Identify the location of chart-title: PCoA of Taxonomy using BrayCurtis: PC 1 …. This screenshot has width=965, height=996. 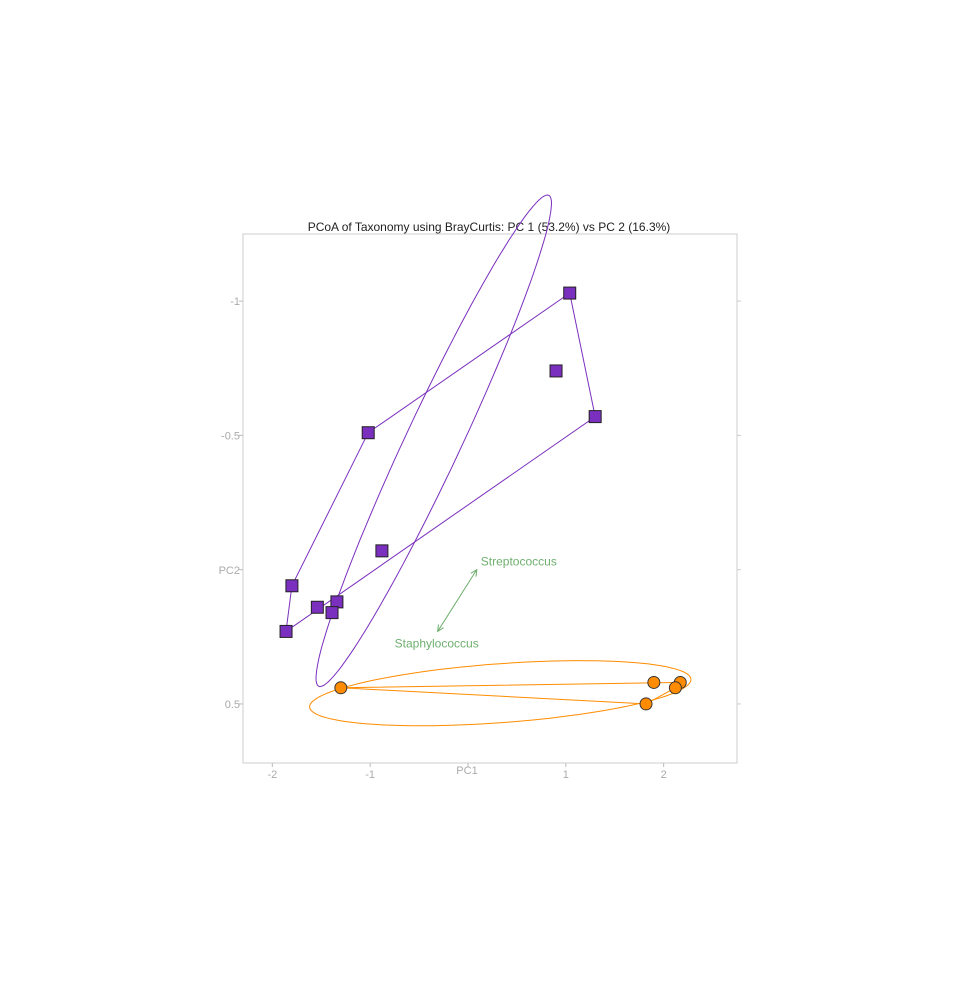
(489, 227).